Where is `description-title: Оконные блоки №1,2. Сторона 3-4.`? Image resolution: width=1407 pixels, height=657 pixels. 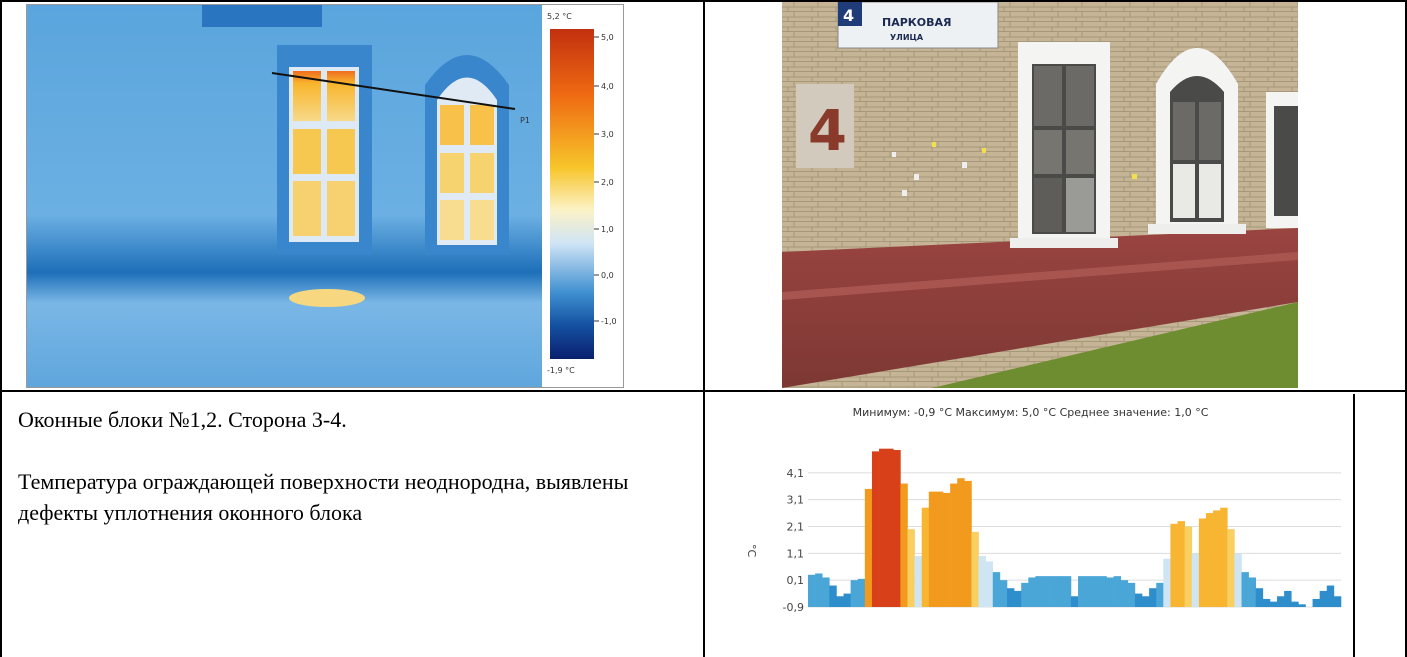 description-title: Оконные блоки №1,2. Сторона 3-4. is located at coordinates (182, 419).